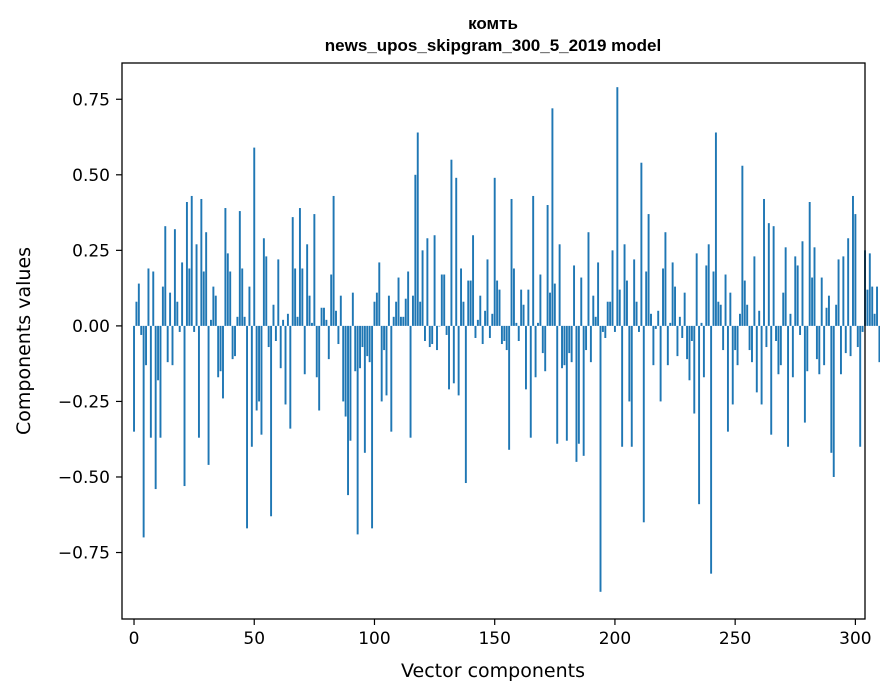 This screenshot has width=880, height=696. I want to click on y-tick-label: −0.50, so click(84, 478).